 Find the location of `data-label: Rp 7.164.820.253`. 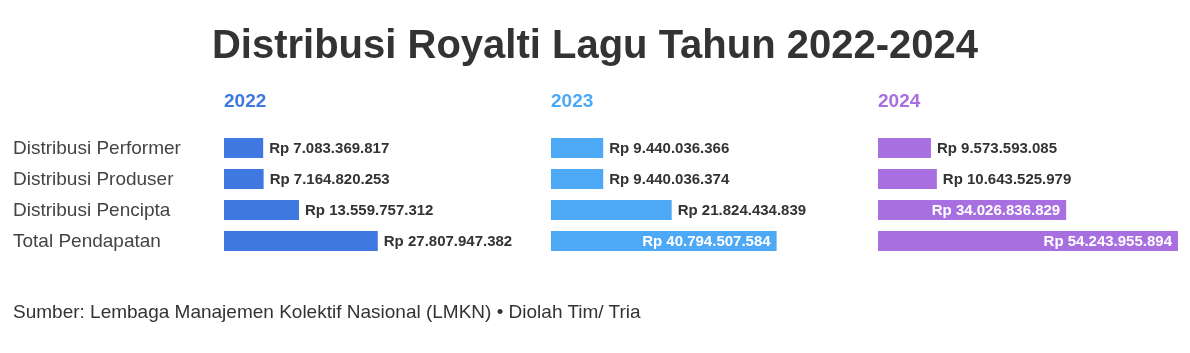

data-label: Rp 7.164.820.253 is located at coordinates (329, 179).